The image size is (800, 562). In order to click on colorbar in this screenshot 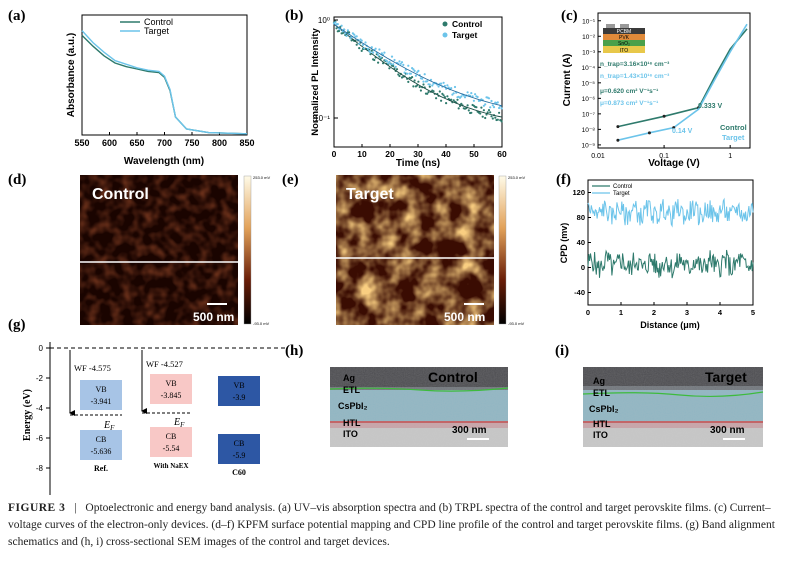, I will do `click(502, 250)`.